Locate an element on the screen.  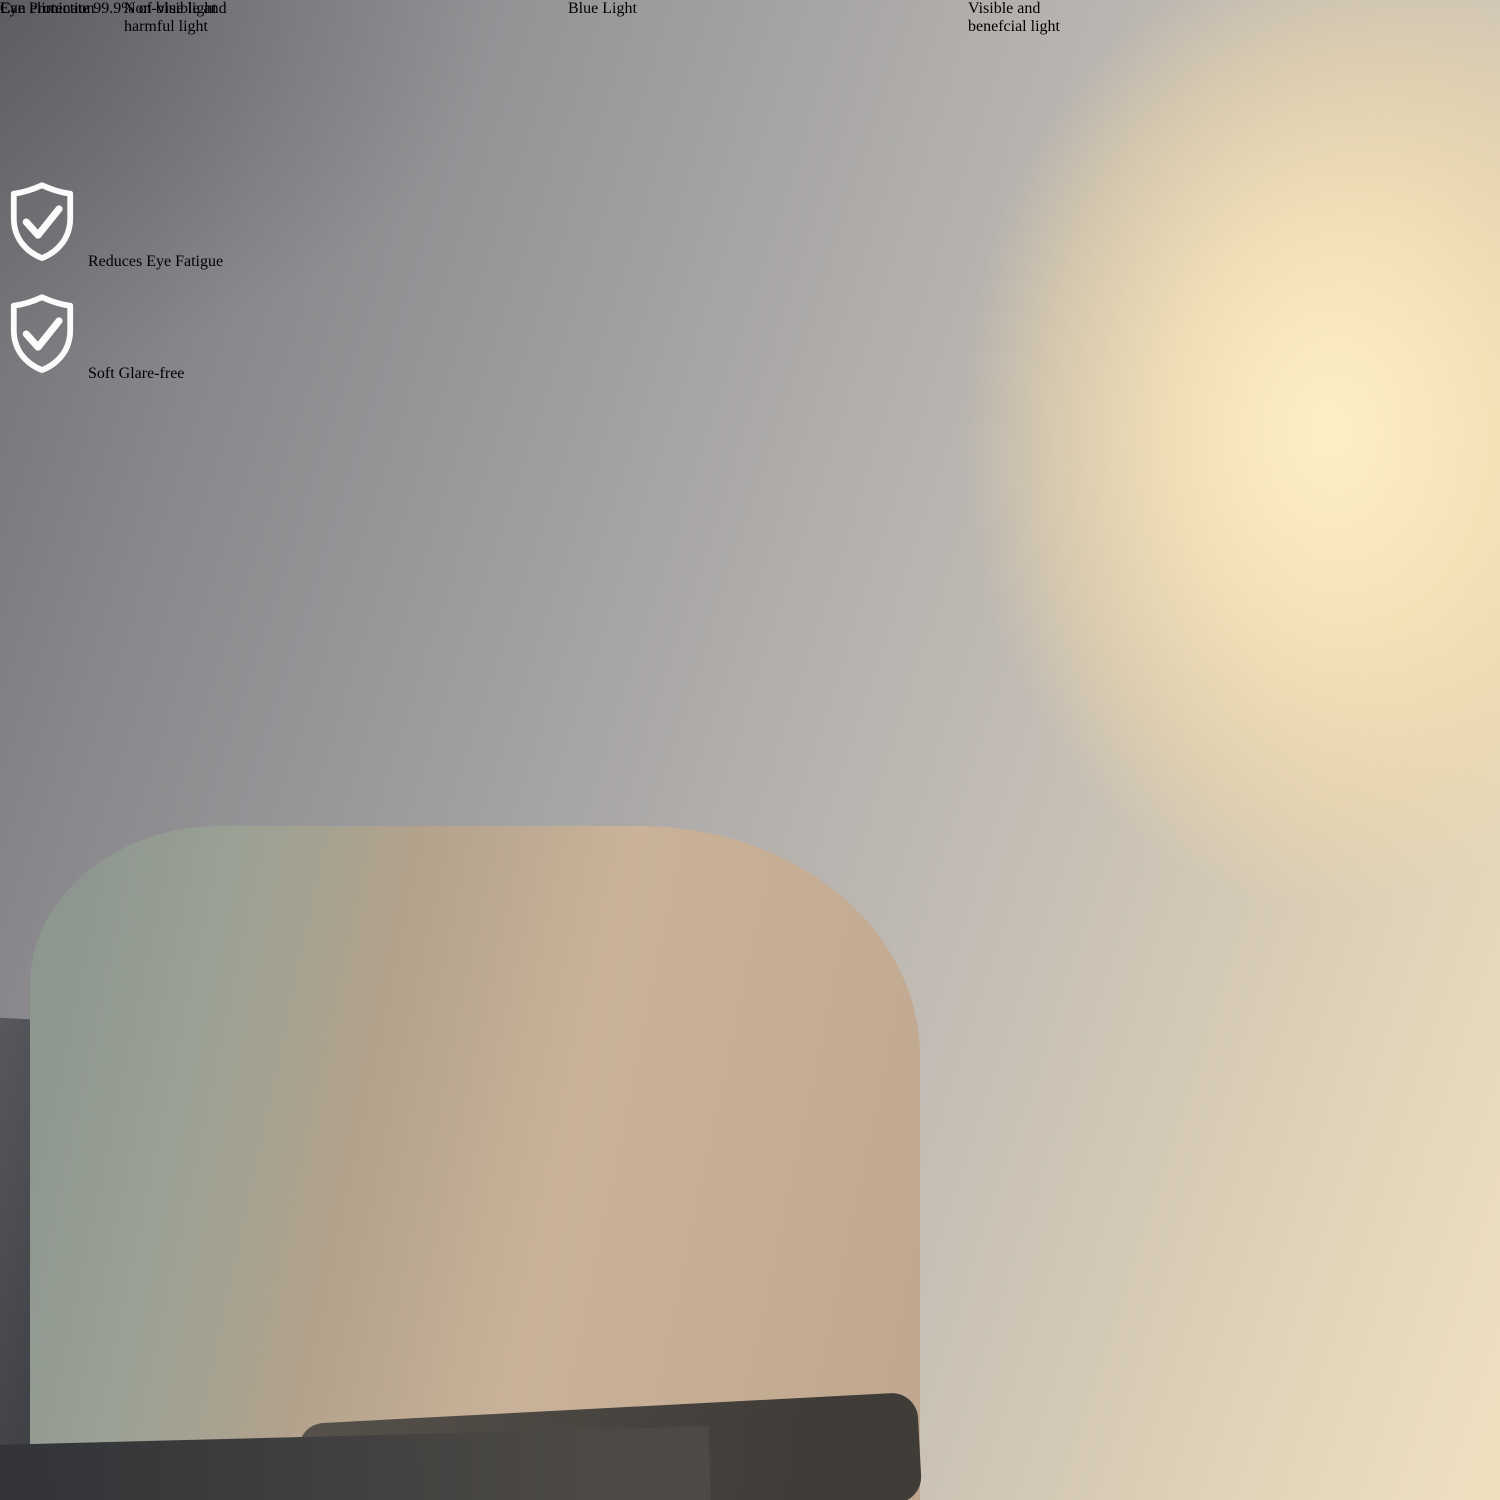
spectrum-caption: Can eliminate 99.9% of blue light is located at coordinates (108, 8).